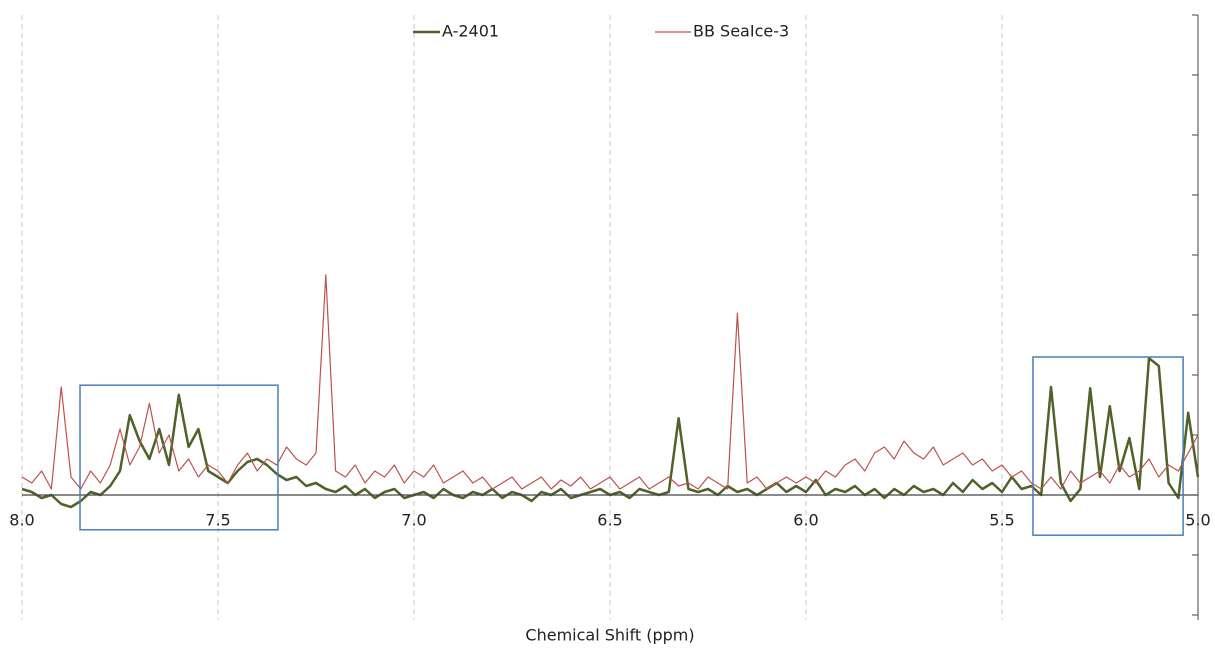 The image size is (1215, 649). What do you see at coordinates (609, 520) in the screenshot?
I see `x-tick-label: 6.5` at bounding box center [609, 520].